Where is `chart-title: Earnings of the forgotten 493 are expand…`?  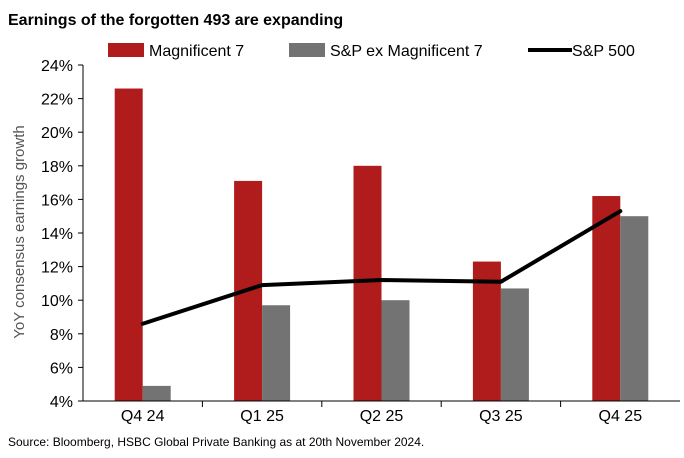 chart-title: Earnings of the forgotten 493 are expand… is located at coordinates (175, 20).